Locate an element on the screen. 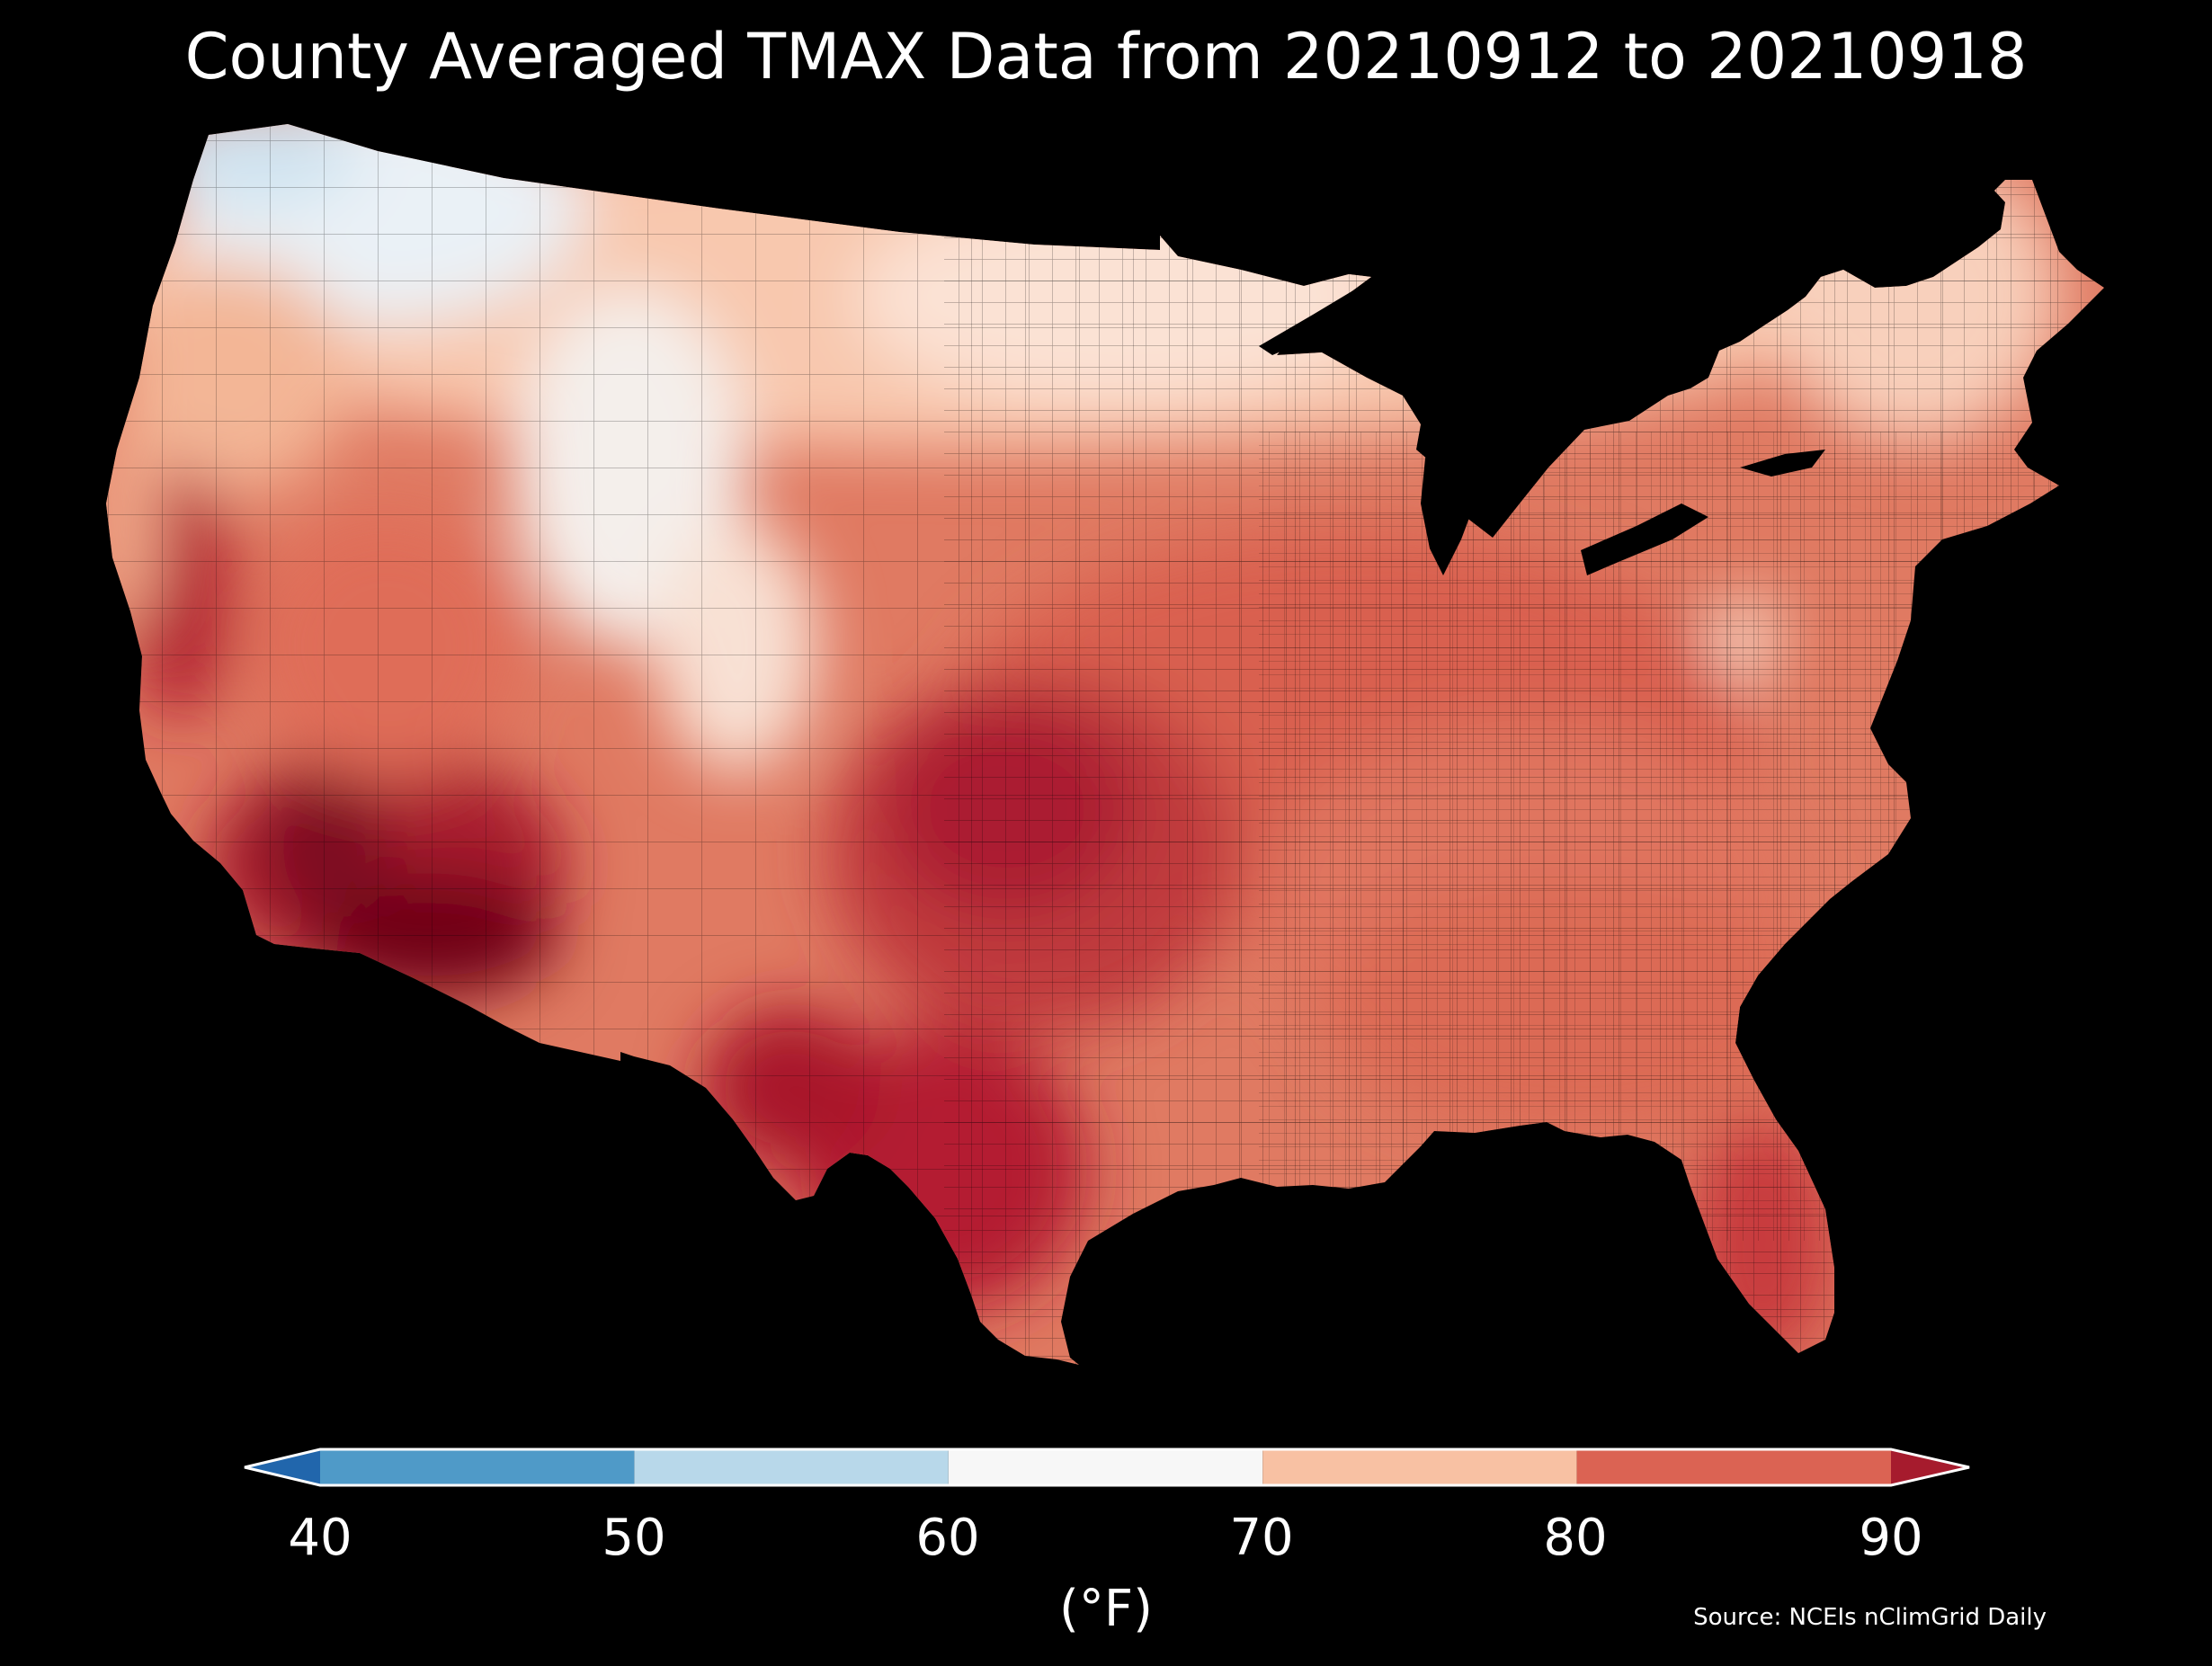  colorbar-tick-80: 80 is located at coordinates (1575, 1538).